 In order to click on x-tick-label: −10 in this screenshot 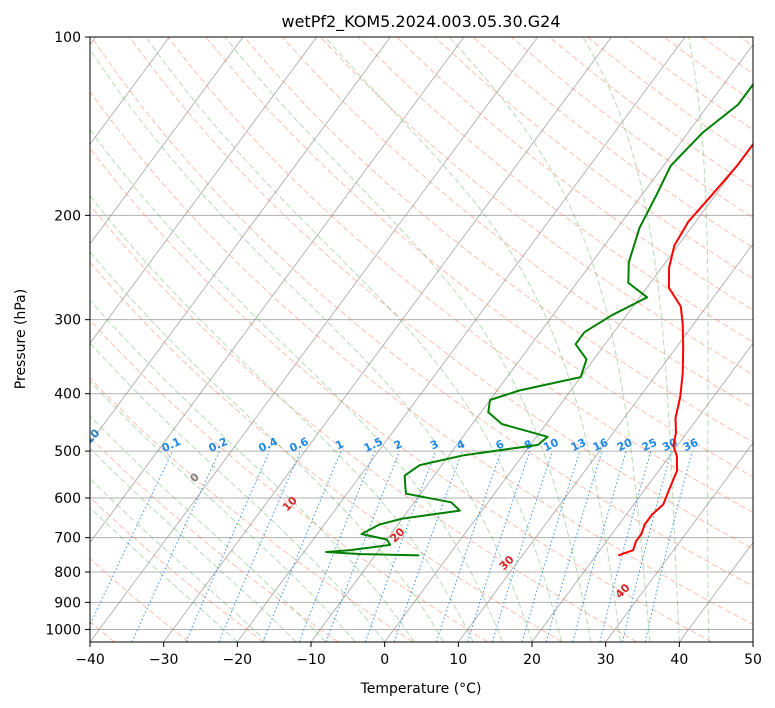, I will do `click(311, 660)`.